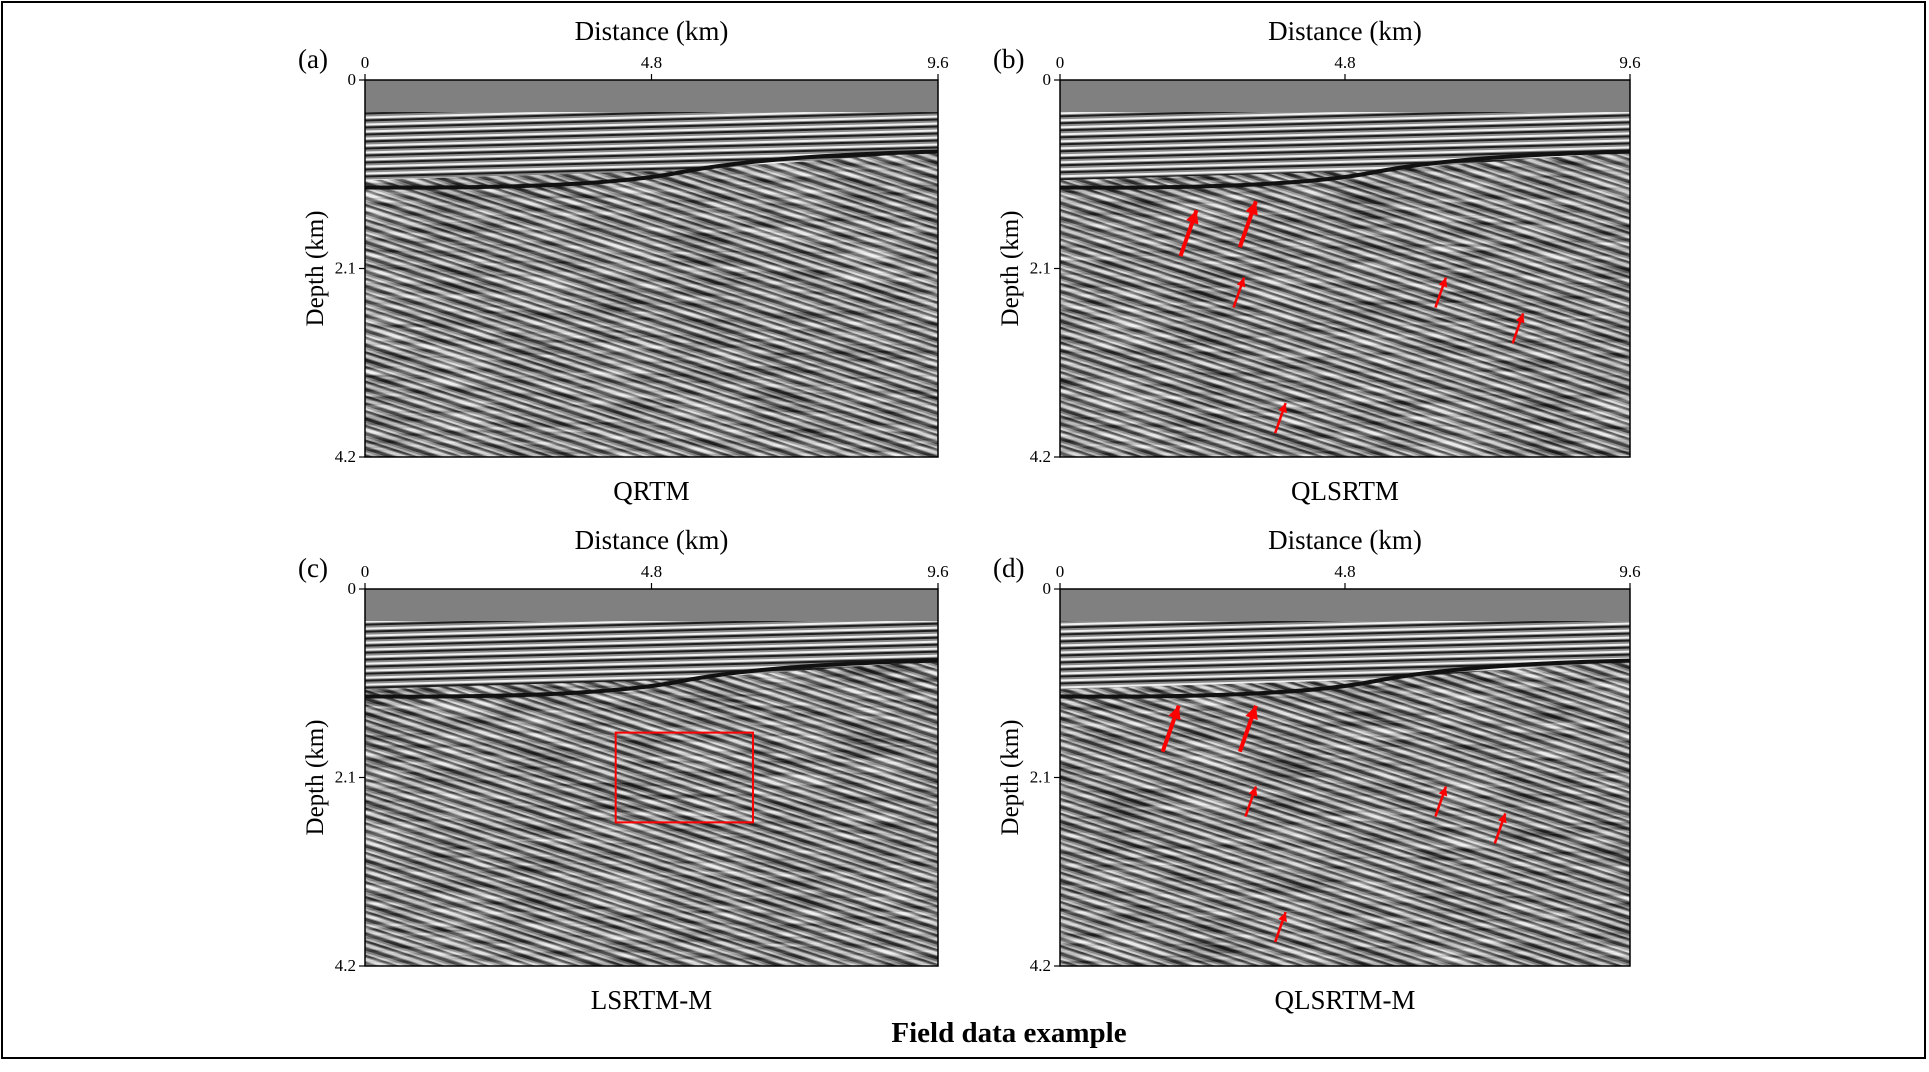  Describe the element at coordinates (1345, 1000) in the screenshot. I see `panel-title: QLSRTM-M` at that location.